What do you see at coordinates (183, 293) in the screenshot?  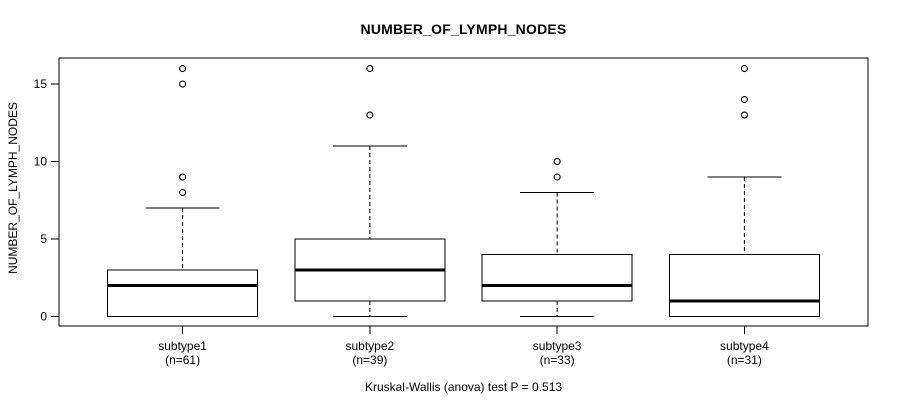 I see `iqr-box-subtype1` at bounding box center [183, 293].